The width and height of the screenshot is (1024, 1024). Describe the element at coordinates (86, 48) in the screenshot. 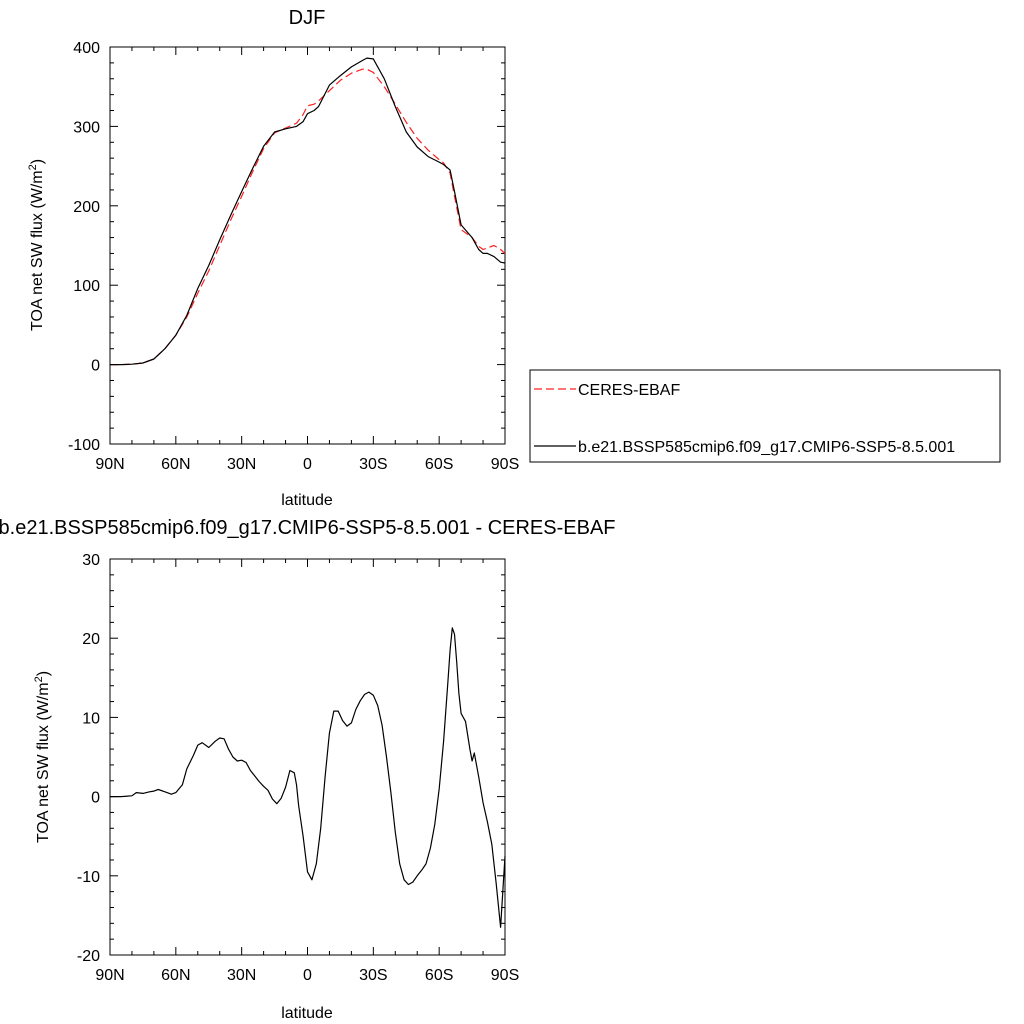

I see `top-ytick-label: 400` at that location.